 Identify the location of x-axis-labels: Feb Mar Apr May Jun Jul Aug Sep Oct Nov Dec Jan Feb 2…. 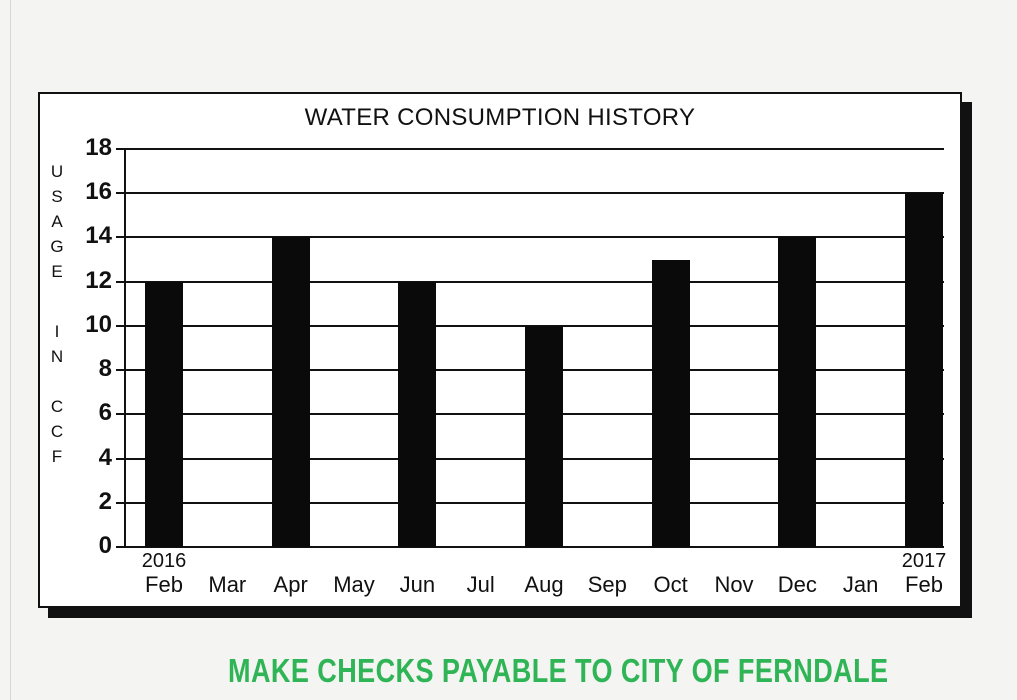
(535, 576).